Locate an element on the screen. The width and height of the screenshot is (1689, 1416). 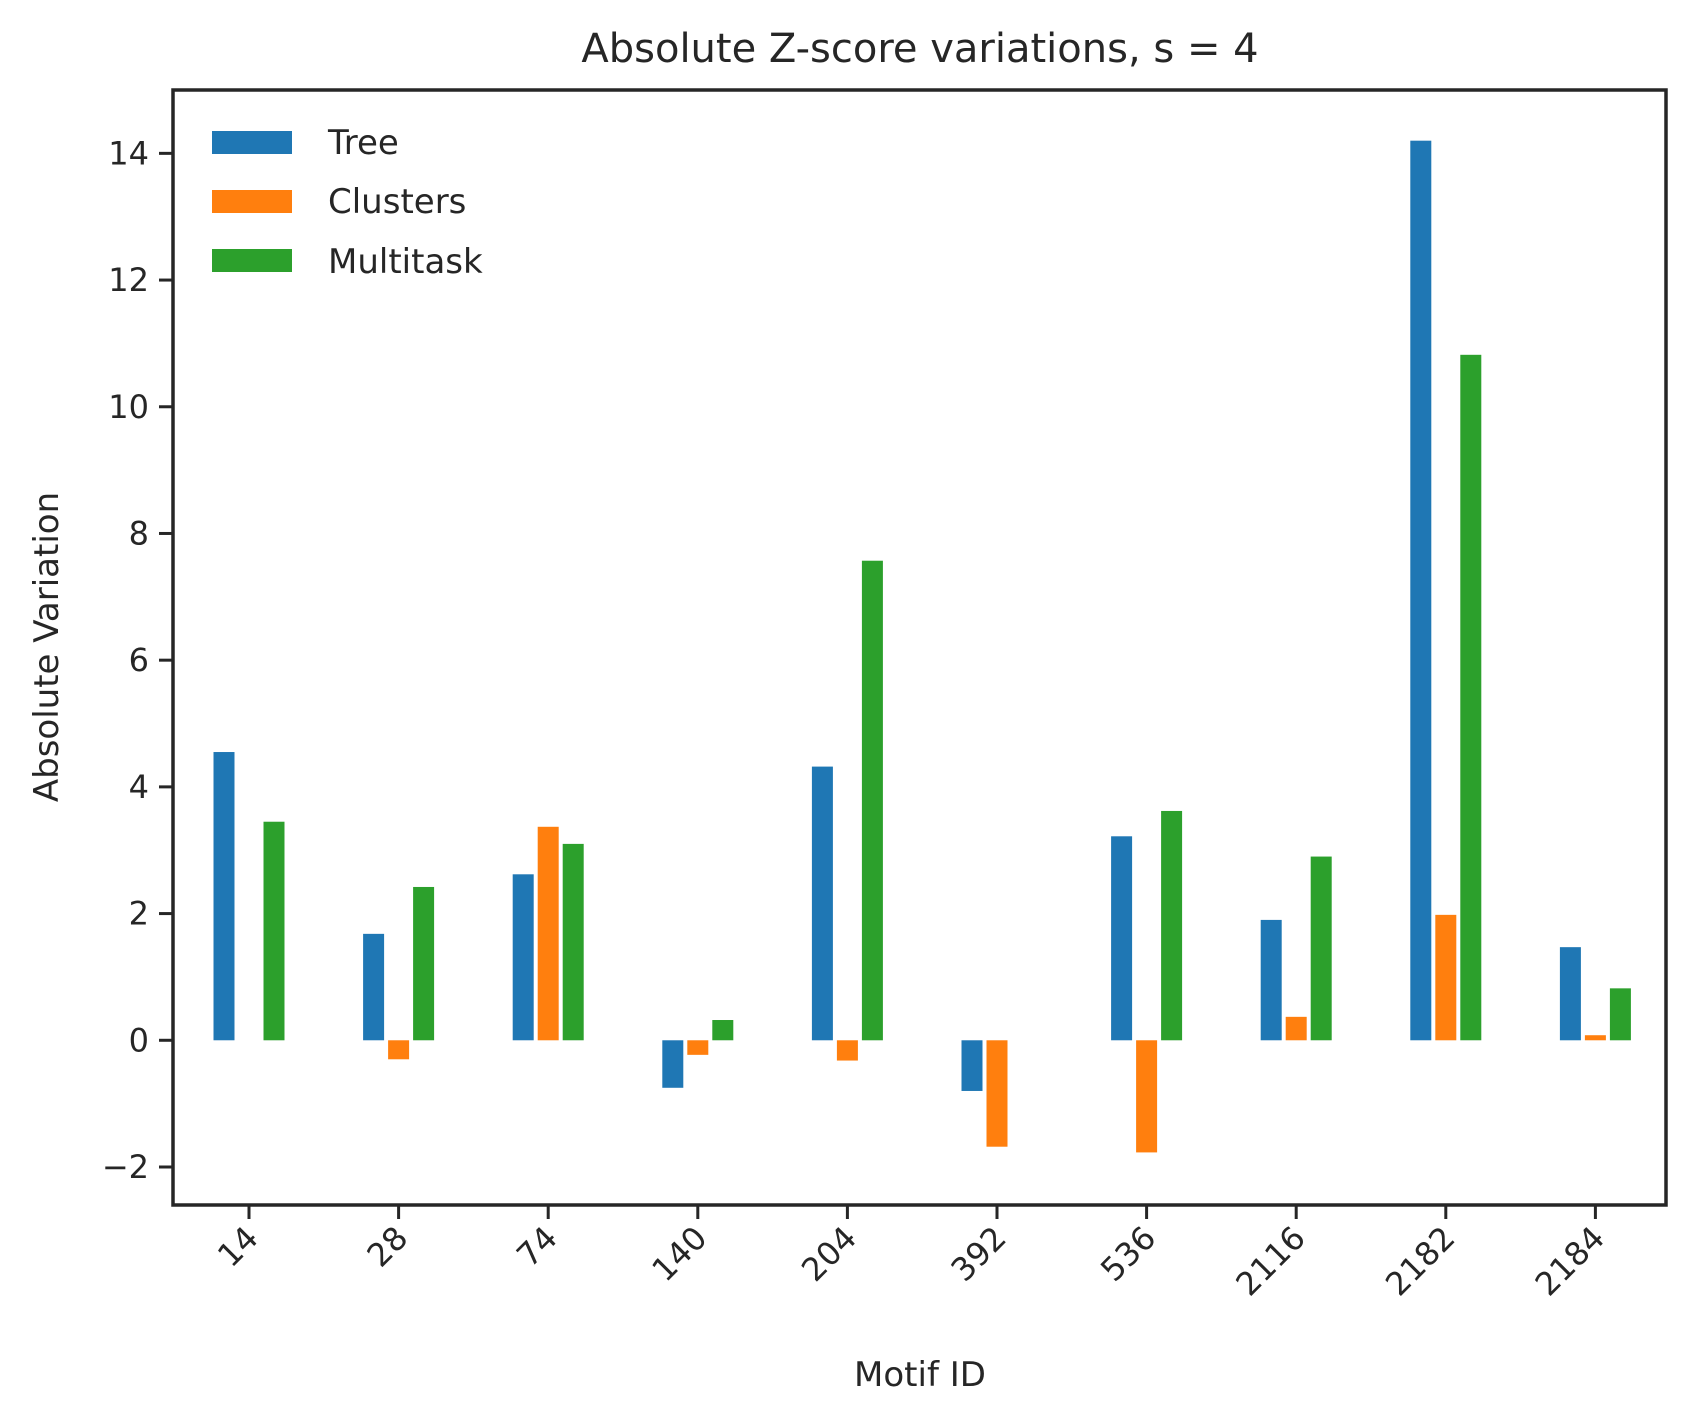
y-tick-label-2: 2 is located at coordinates (139, 914).